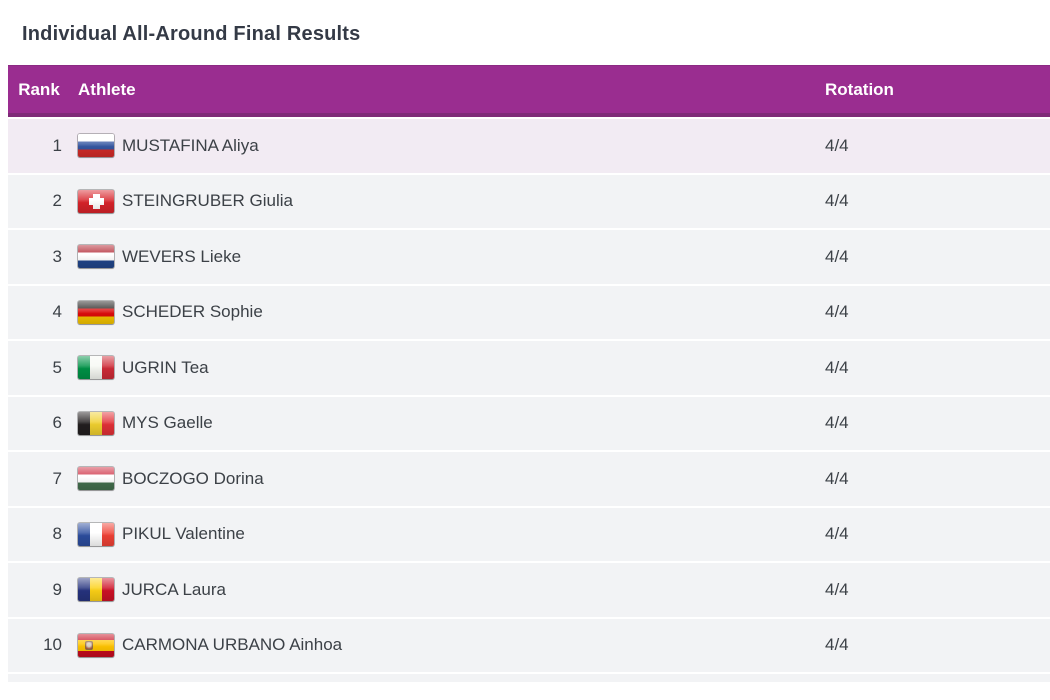 The height and width of the screenshot is (700, 1050). I want to click on rank-cell: 6, so click(57, 423).